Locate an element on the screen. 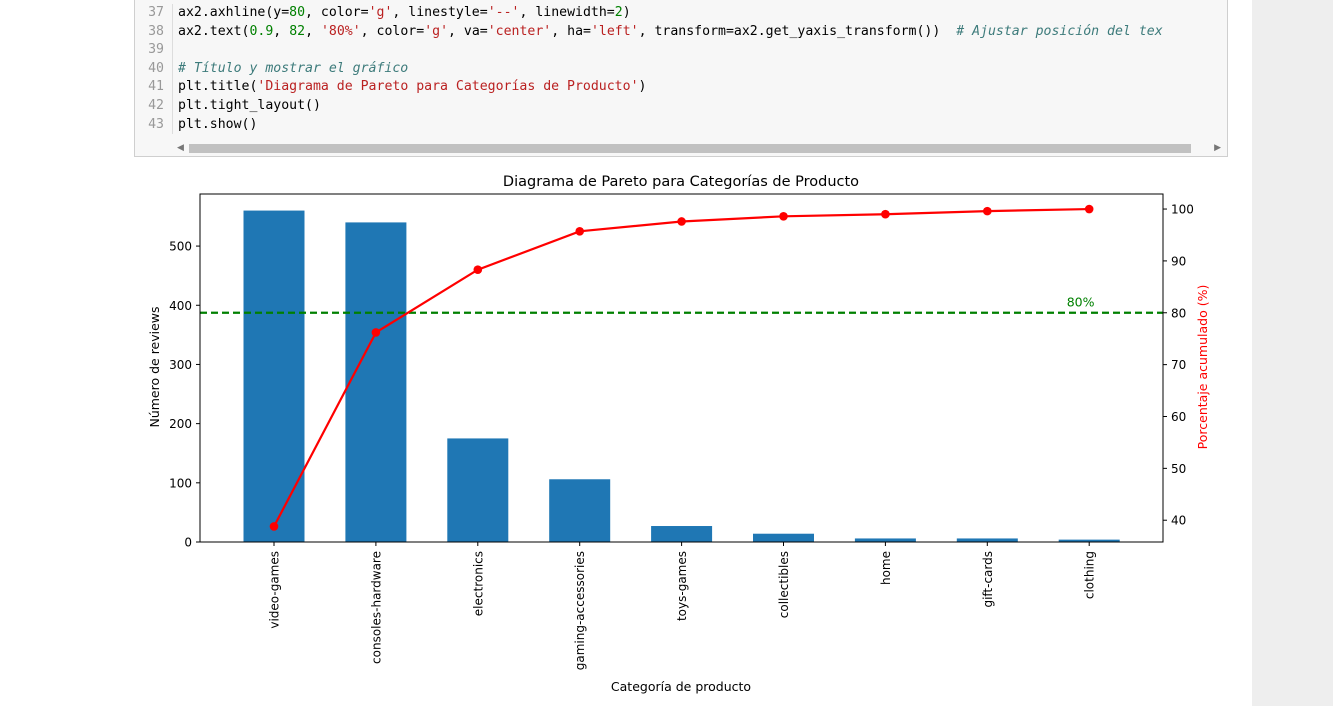  code-token: 'center' is located at coordinates (519, 31).